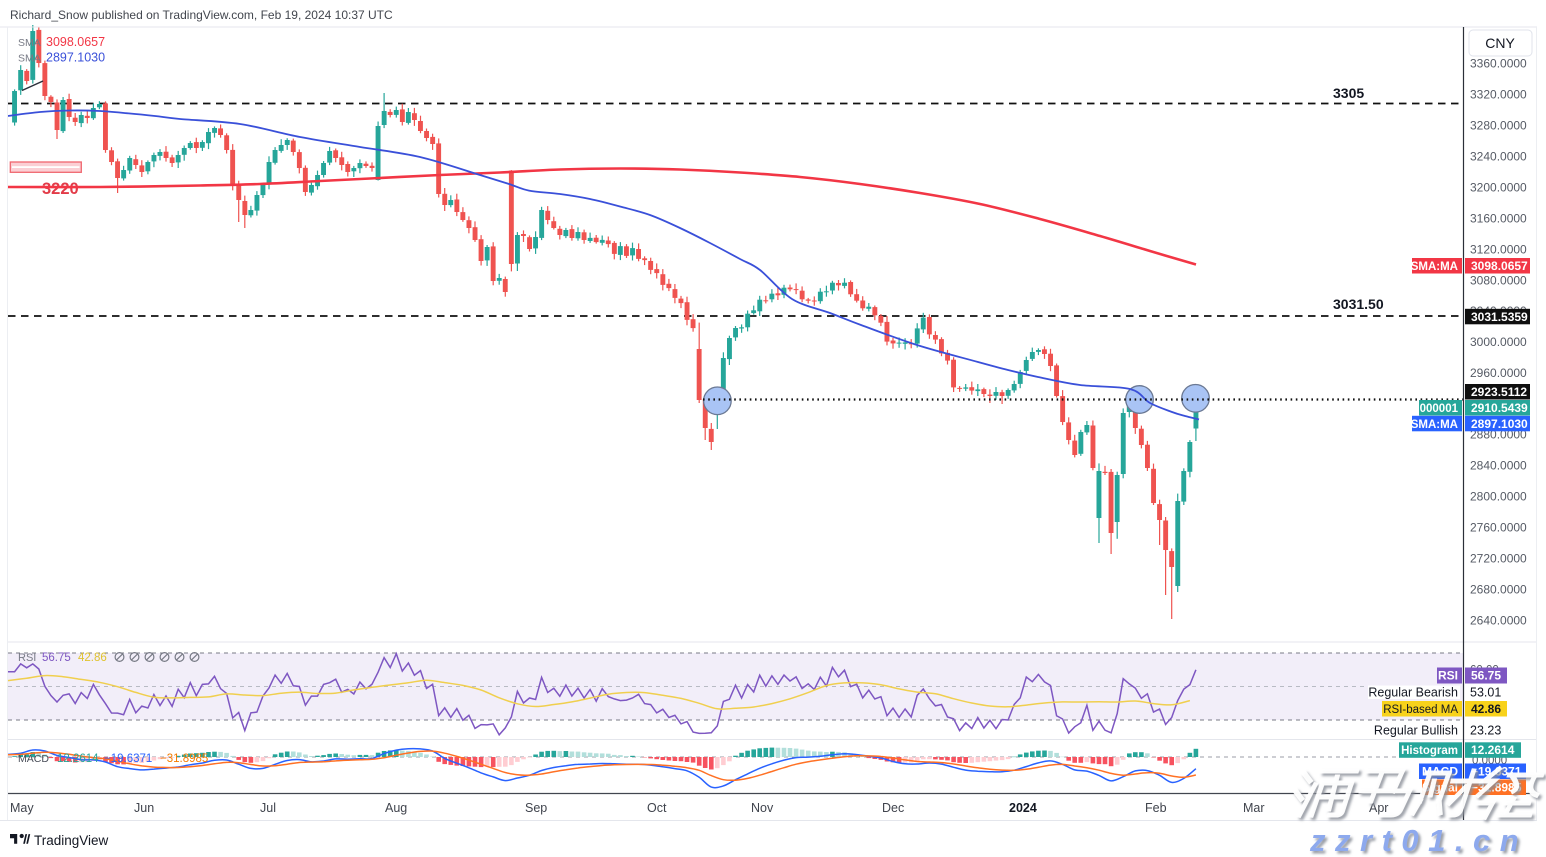 Image resolution: width=1546 pixels, height=857 pixels. Describe the element at coordinates (1499, 392) in the screenshot. I see `svg-text: 2923.5112` at that location.